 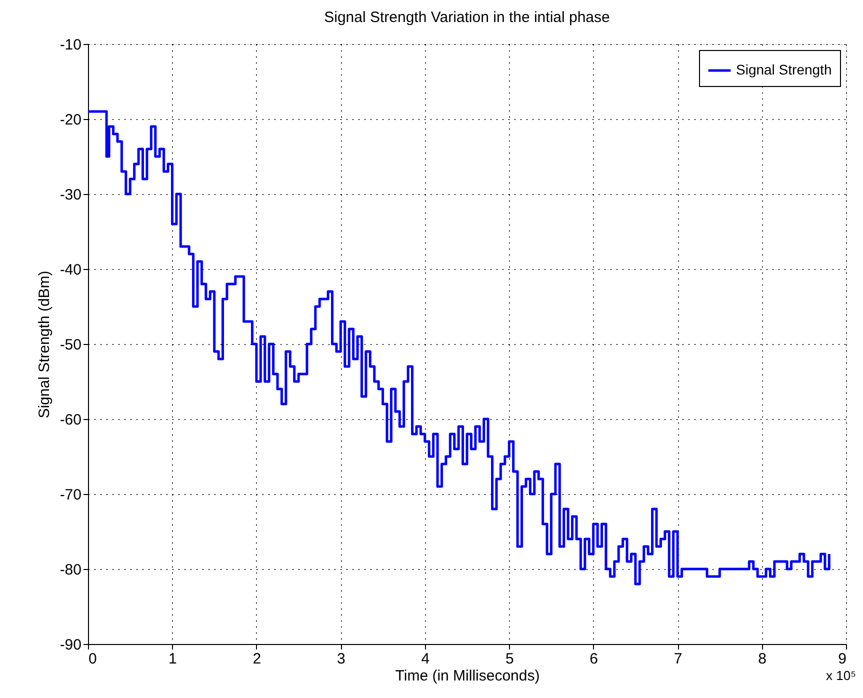 I want to click on y-tick-label: -60, so click(x=71, y=420).